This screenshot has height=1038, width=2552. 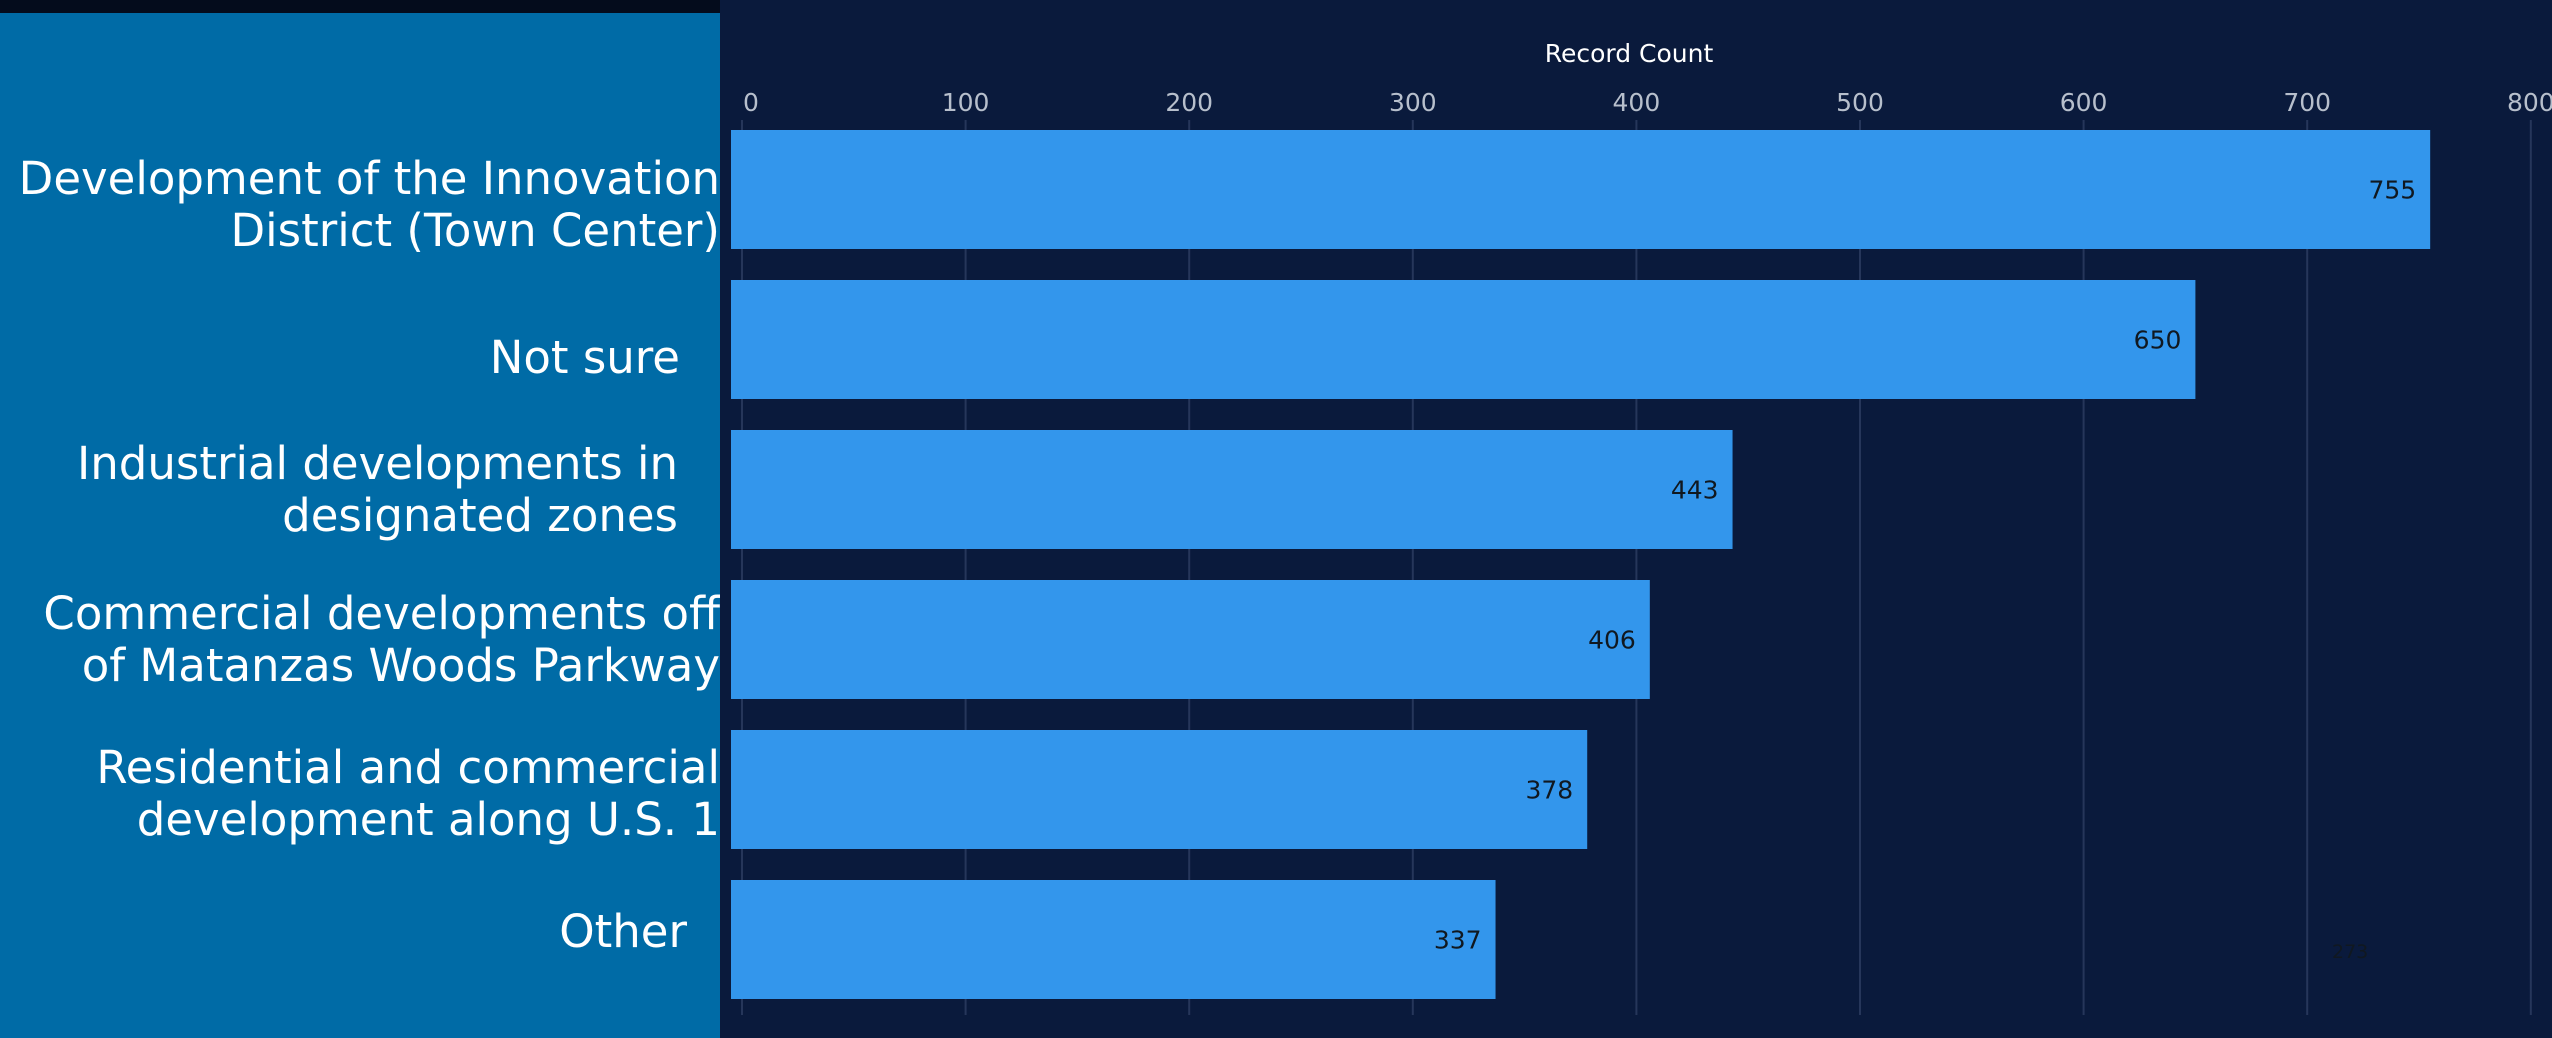 What do you see at coordinates (1189, 102) in the screenshot?
I see `x-tick-label: 200` at bounding box center [1189, 102].